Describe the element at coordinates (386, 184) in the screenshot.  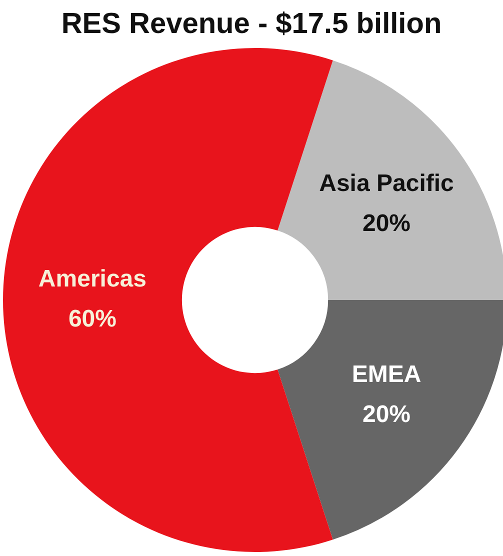
I see `slice-label: Asia Pacific` at that location.